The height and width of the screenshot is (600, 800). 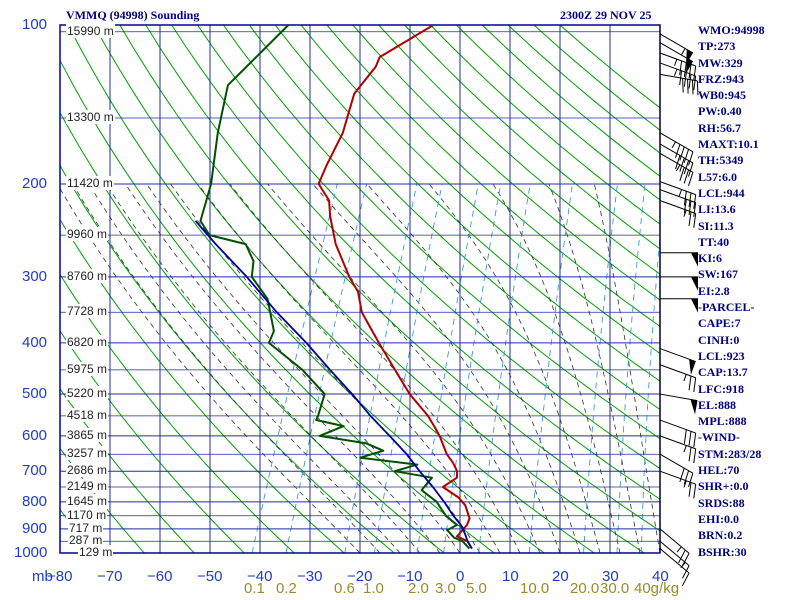 What do you see at coordinates (720, 111) in the screenshot?
I see `stat-row: PW:0.40` at bounding box center [720, 111].